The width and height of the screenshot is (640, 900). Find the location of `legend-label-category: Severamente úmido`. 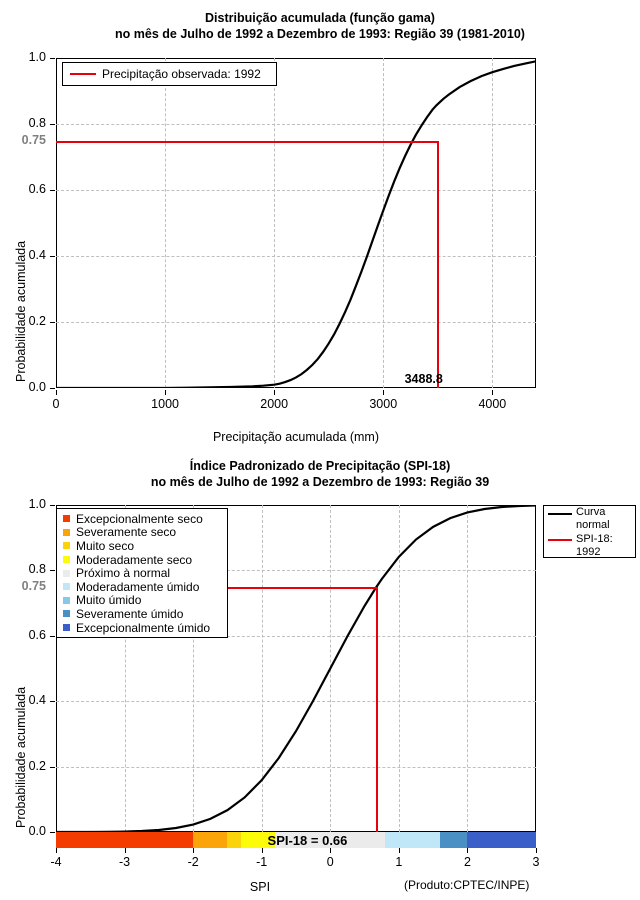

legend-label-category: Severamente úmido is located at coordinates (130, 613).